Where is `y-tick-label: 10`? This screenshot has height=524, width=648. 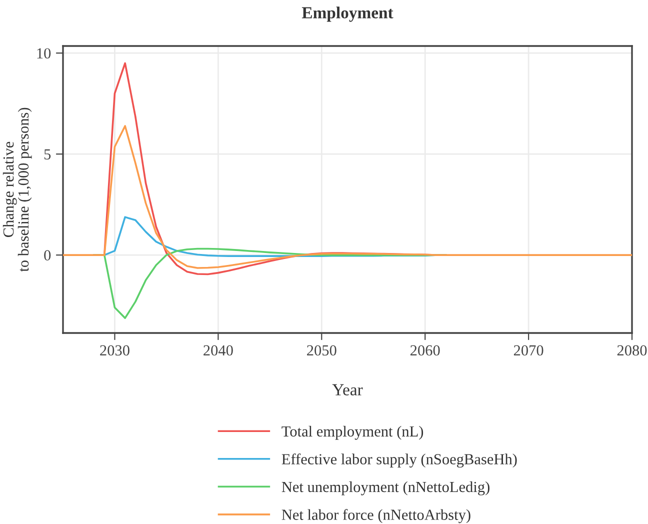
y-tick-label: 10 is located at coordinates (44, 53).